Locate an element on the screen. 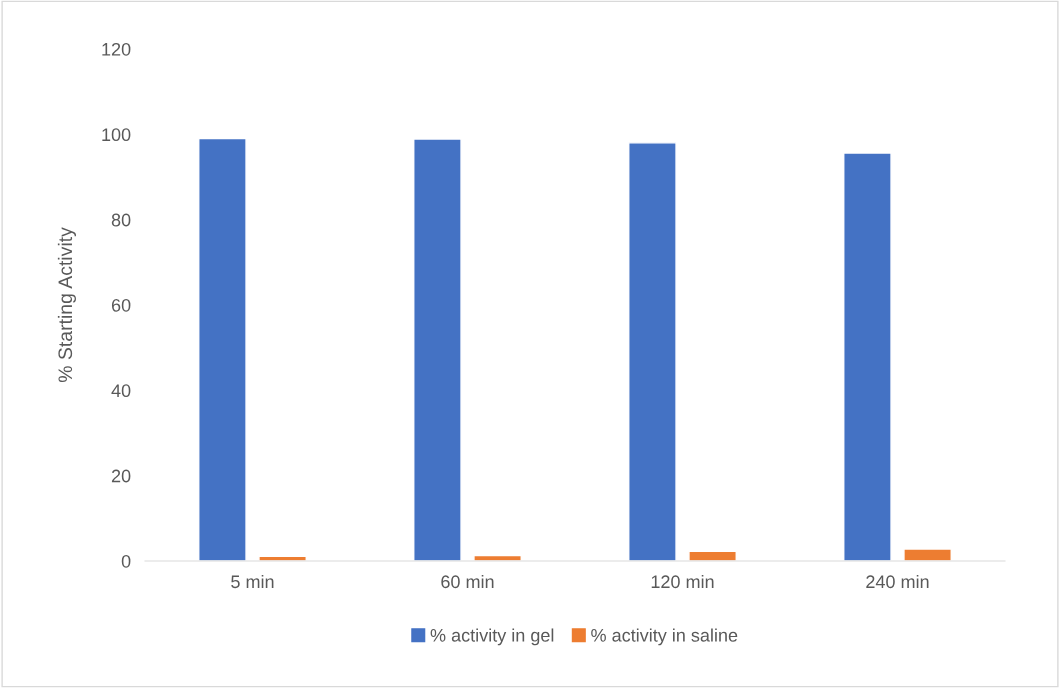 The image size is (1060, 688). y-tick-label: 20 is located at coordinates (121, 476).